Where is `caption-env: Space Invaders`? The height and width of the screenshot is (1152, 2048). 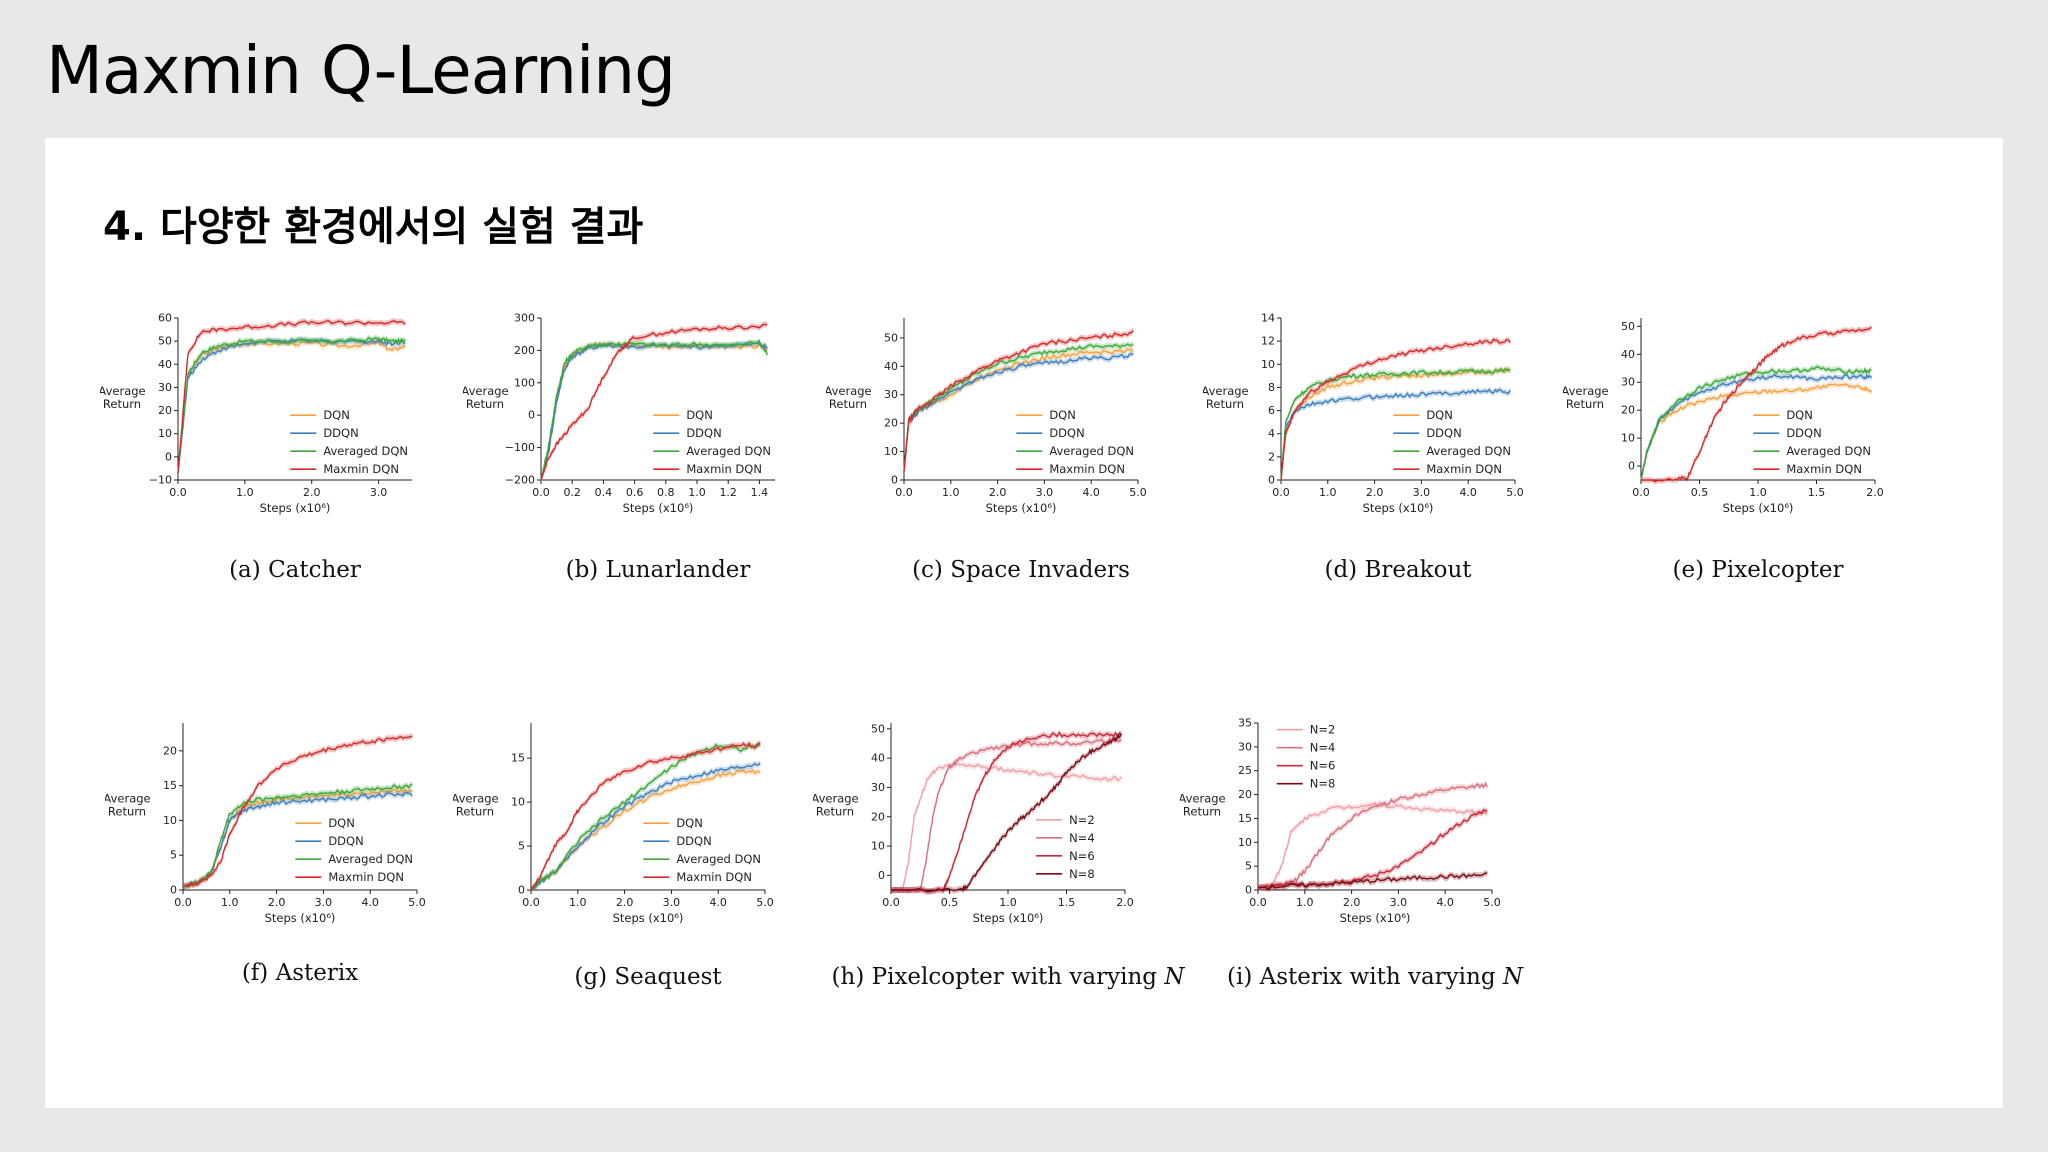 caption-env: Space Invaders is located at coordinates (1040, 570).